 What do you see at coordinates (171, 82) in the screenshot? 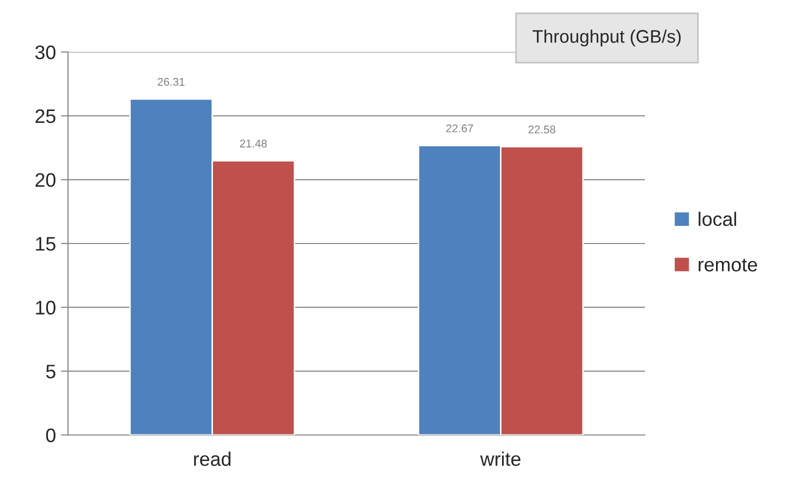
I see `data-label: 26.31` at bounding box center [171, 82].